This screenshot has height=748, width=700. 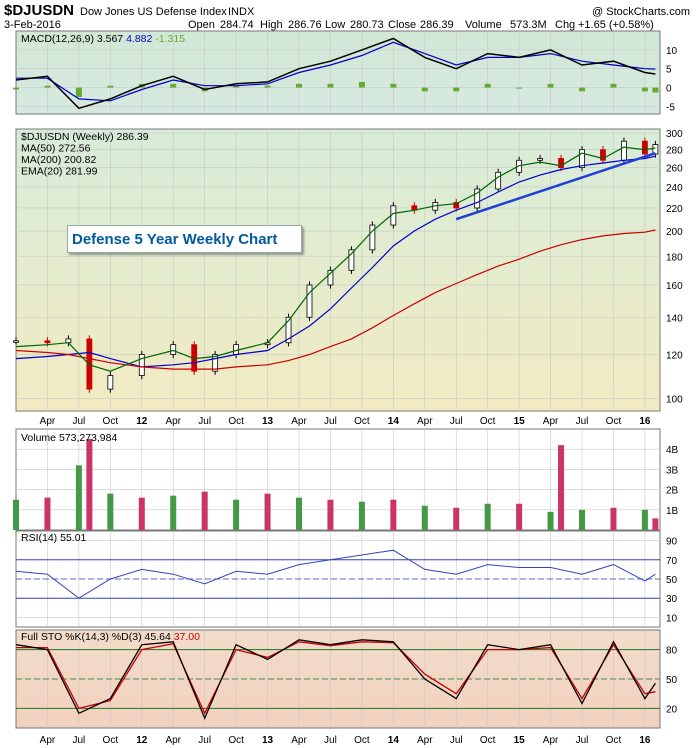 What do you see at coordinates (672, 51) in the screenshot?
I see `y-tick-label: 10` at bounding box center [672, 51].